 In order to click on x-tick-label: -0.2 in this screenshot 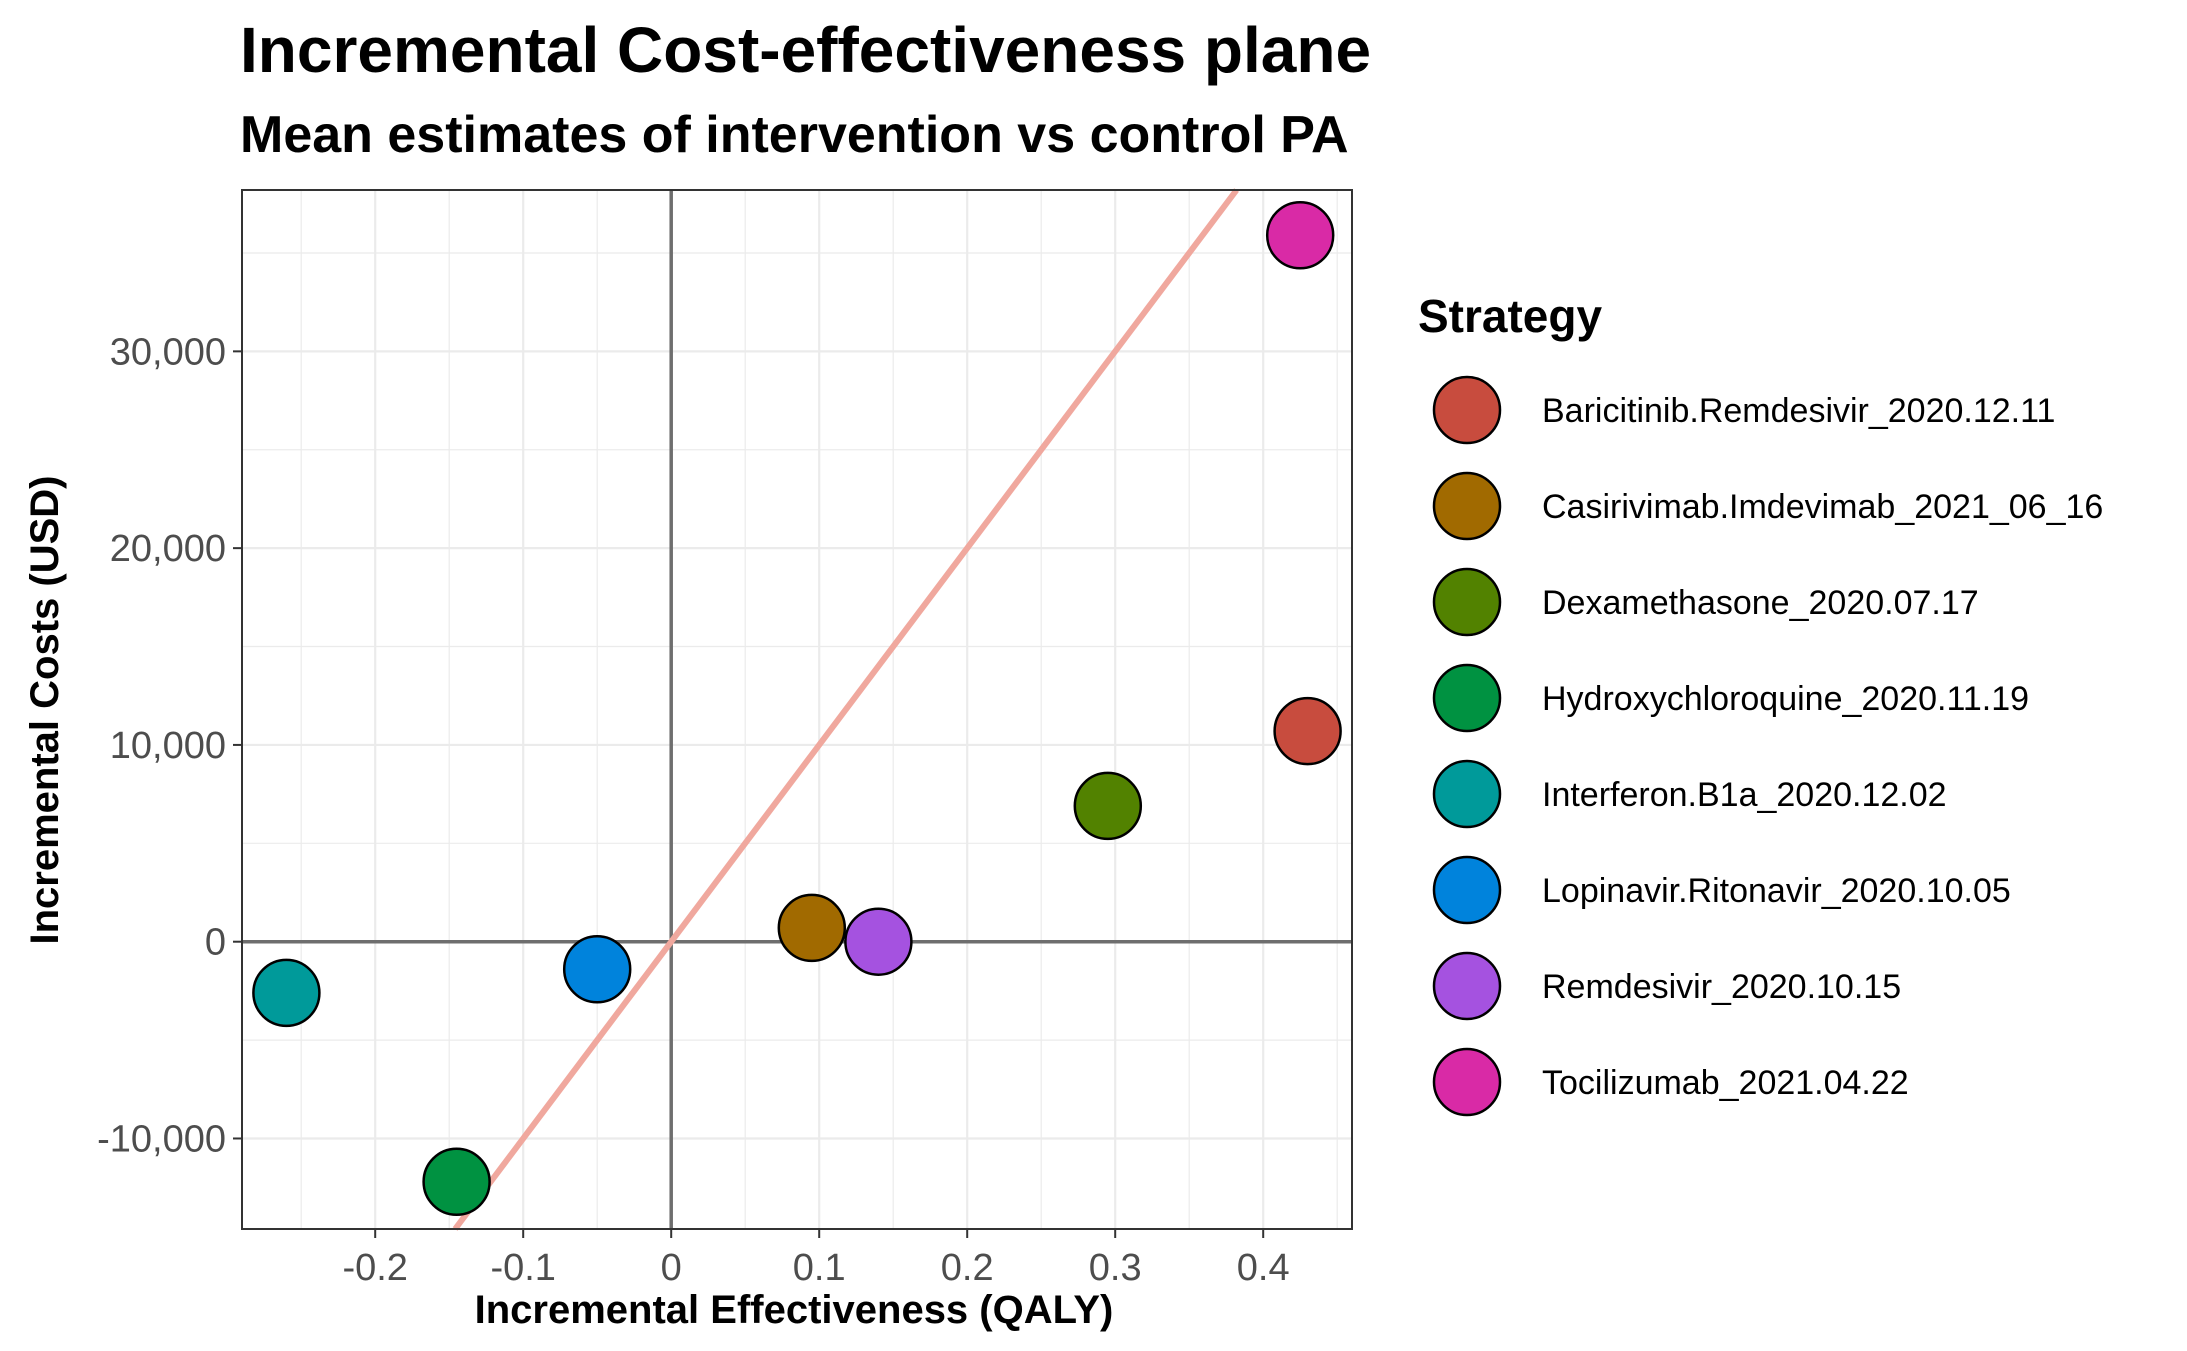, I will do `click(374, 1268)`.